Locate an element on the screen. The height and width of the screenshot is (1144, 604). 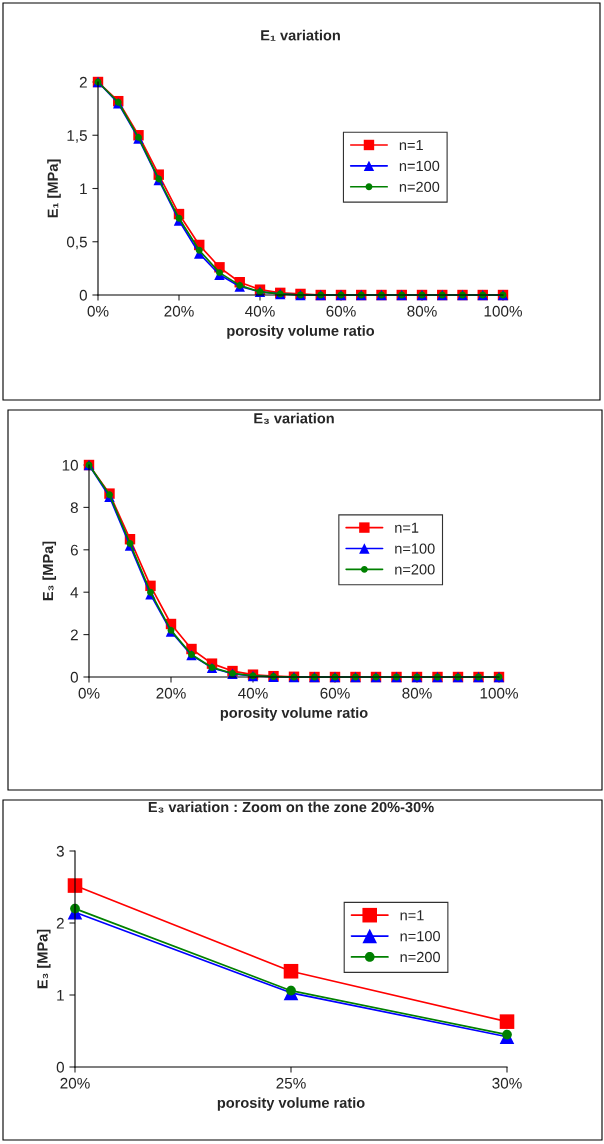
x-tick-label: 30% is located at coordinates (507, 1083).